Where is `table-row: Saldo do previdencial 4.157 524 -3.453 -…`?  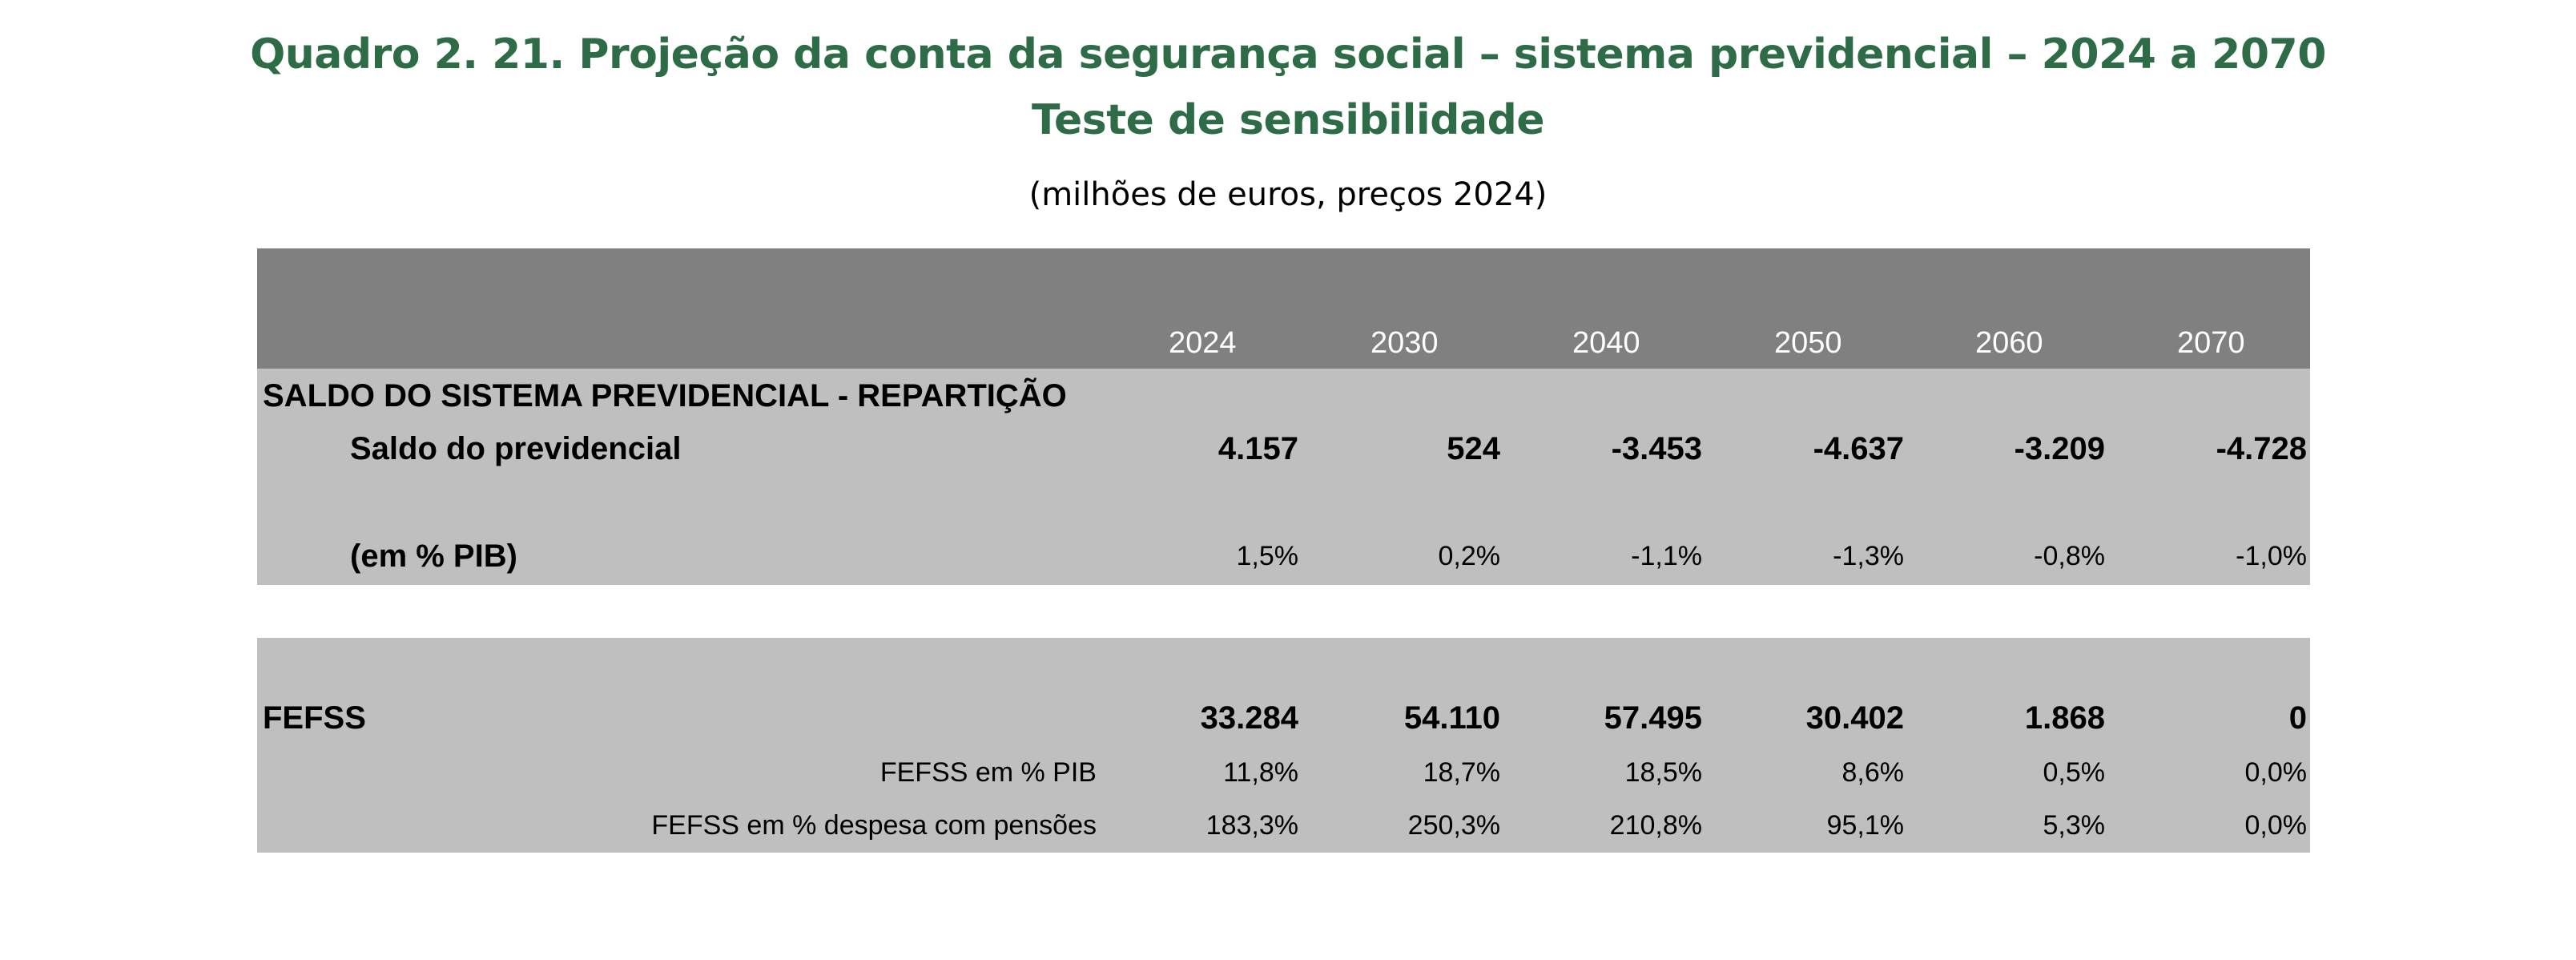 table-row: Saldo do previdencial 4.157 524 -3.453 -… is located at coordinates (1283, 449).